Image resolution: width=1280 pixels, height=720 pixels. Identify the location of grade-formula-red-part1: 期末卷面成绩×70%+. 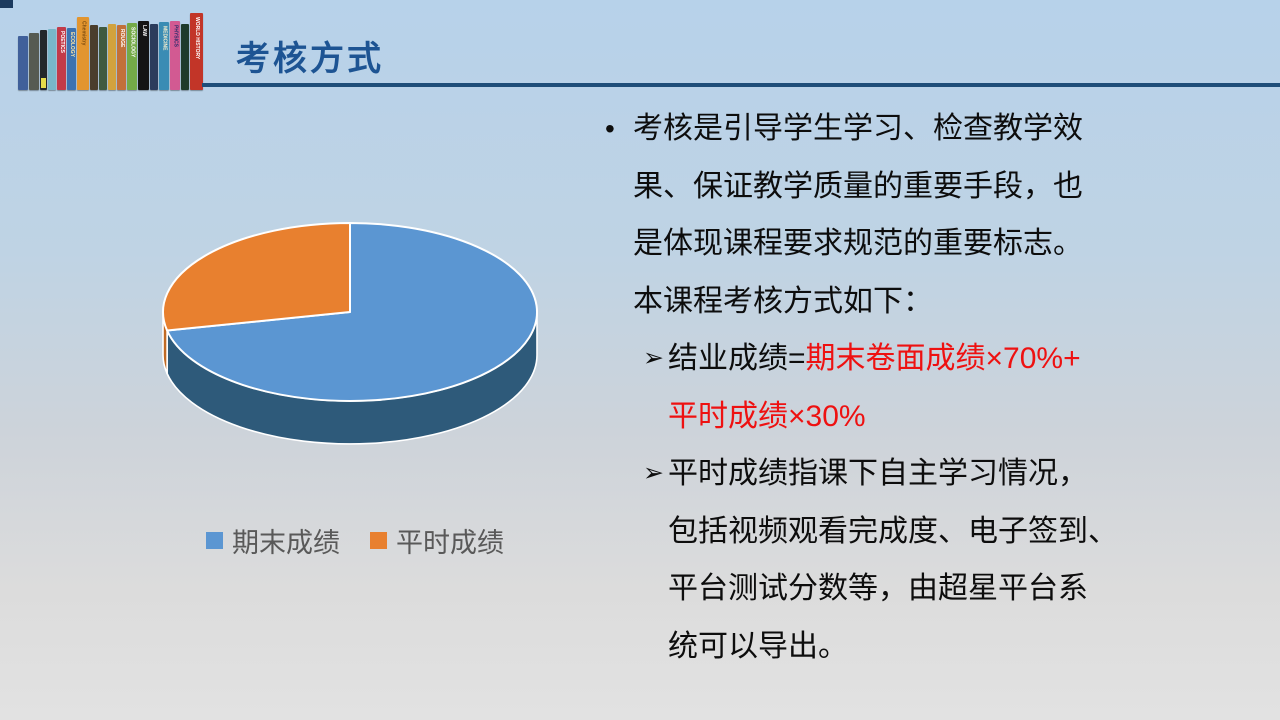
(943, 358).